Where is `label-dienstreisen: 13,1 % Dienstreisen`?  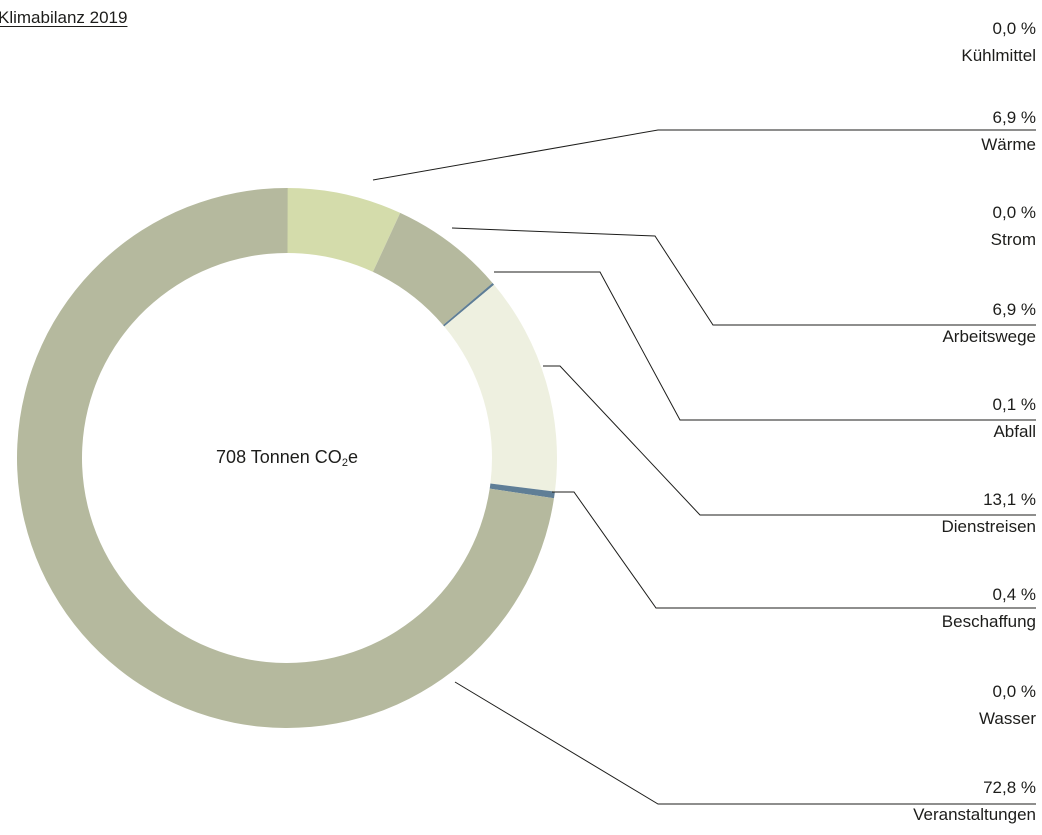 label-dienstreisen: 13,1 % Dienstreisen is located at coordinates (989, 513).